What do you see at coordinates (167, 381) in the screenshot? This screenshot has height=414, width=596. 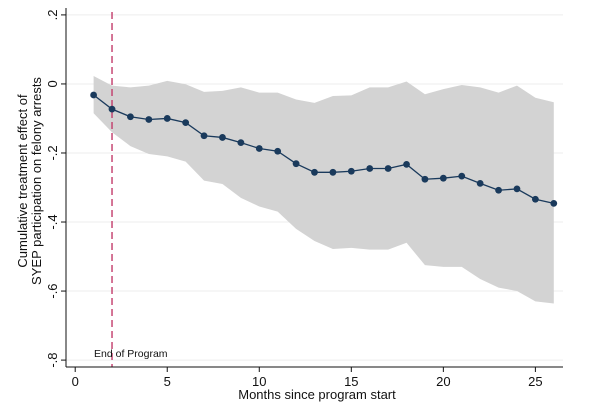 I see `x-tick-label: 5` at bounding box center [167, 381].